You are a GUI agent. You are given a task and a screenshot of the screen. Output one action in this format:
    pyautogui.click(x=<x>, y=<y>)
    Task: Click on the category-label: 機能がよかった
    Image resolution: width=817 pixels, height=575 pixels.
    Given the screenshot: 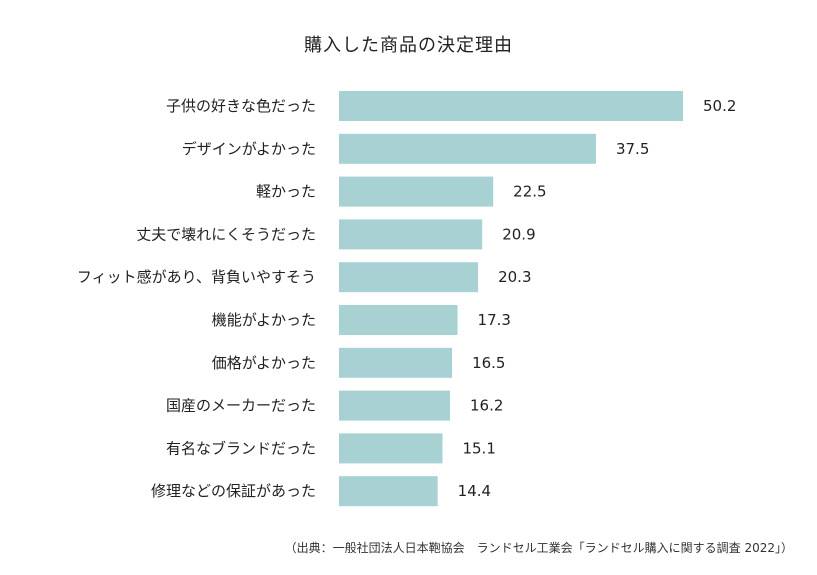 What is the action you would take?
    pyautogui.click(x=264, y=320)
    